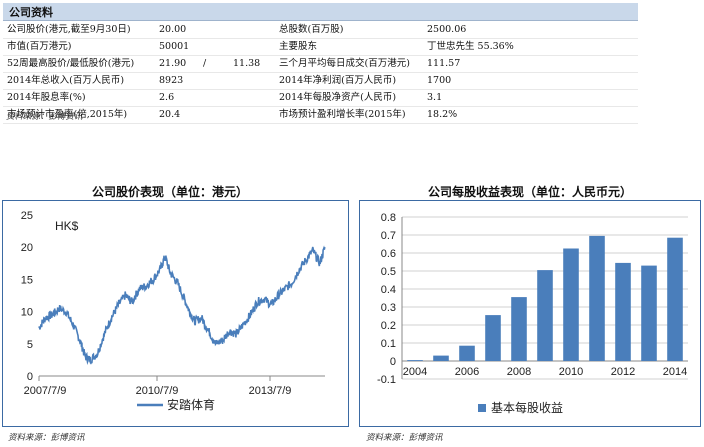 The image size is (704, 447). Describe the element at coordinates (623, 372) in the screenshot. I see `x-tick-label: 2012` at that location.